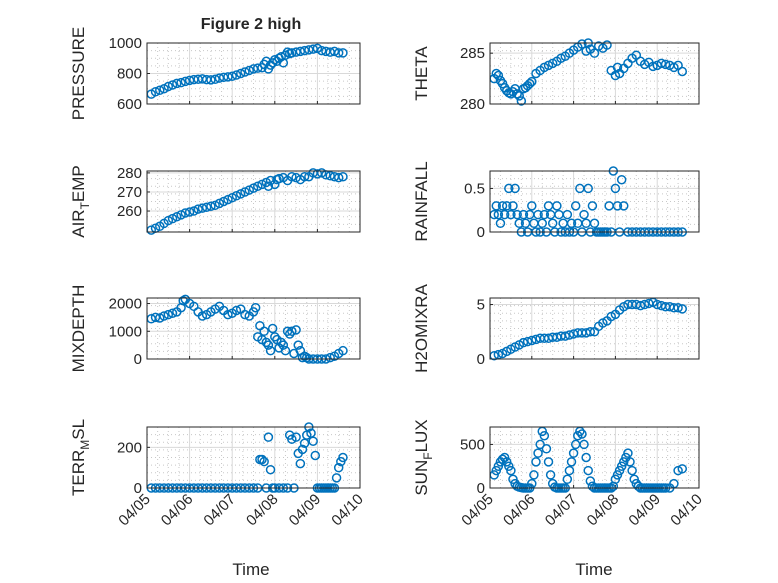  I want to click on y-tick-label: 280, so click(129, 173).